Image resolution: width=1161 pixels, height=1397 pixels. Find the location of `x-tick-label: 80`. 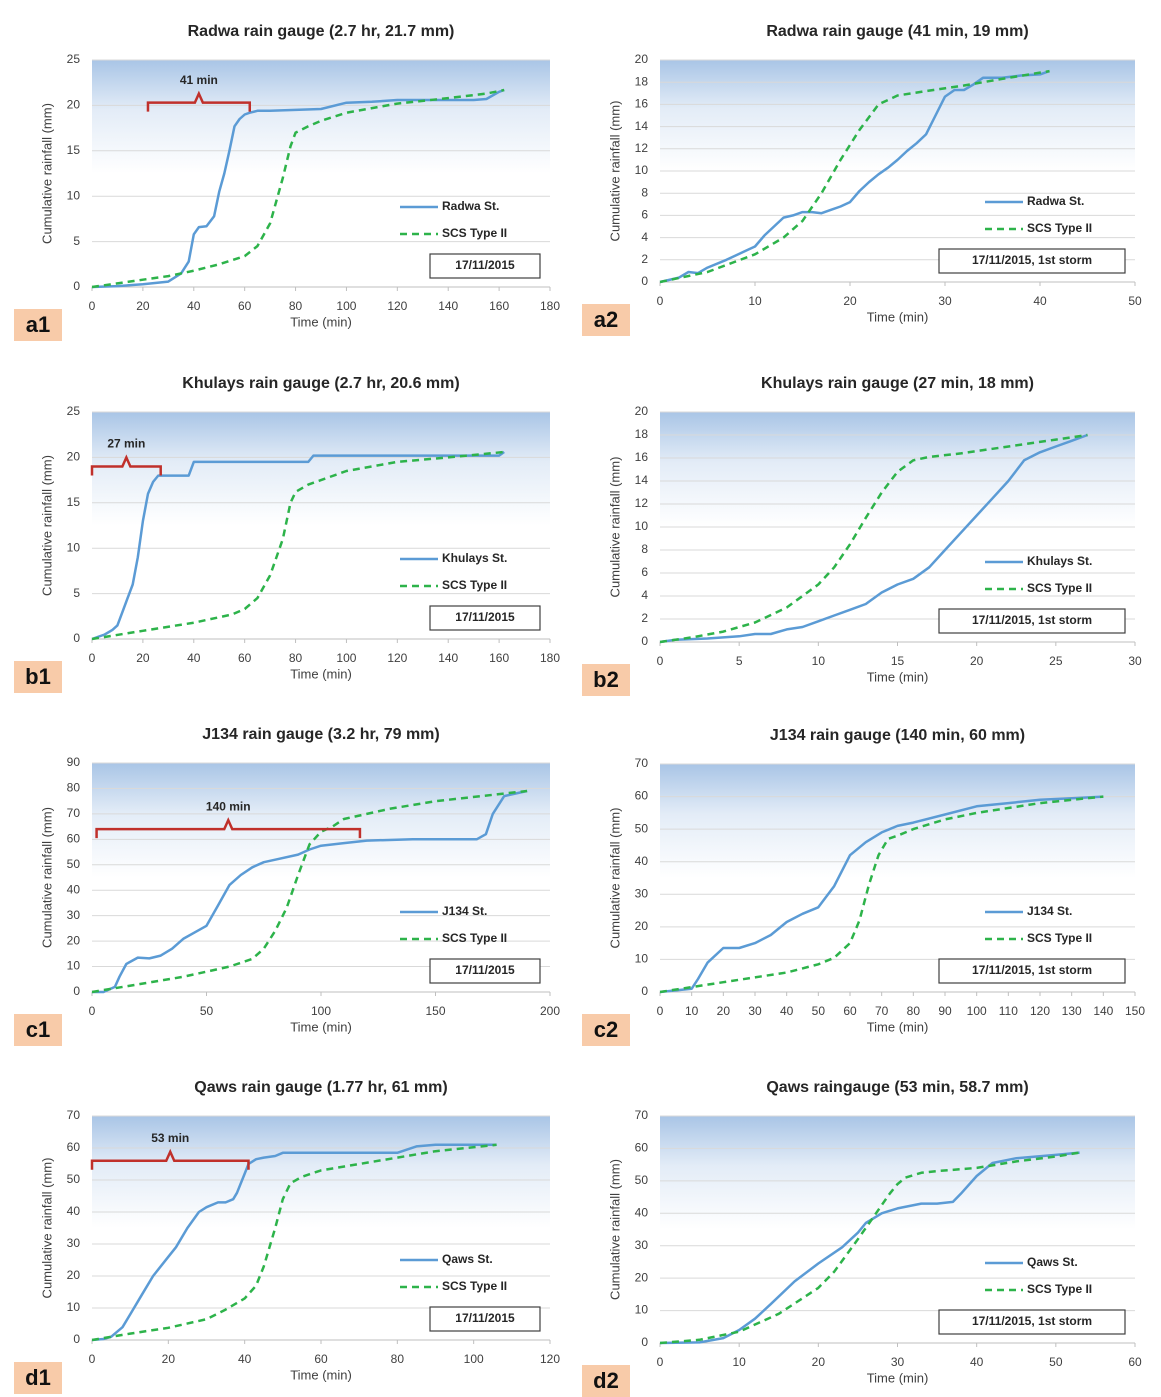

x-tick-label: 80 is located at coordinates (914, 1011).